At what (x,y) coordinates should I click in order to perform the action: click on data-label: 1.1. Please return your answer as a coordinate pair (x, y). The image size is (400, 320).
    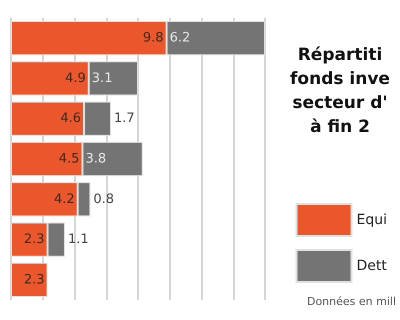
    Looking at the image, I should click on (78, 240).